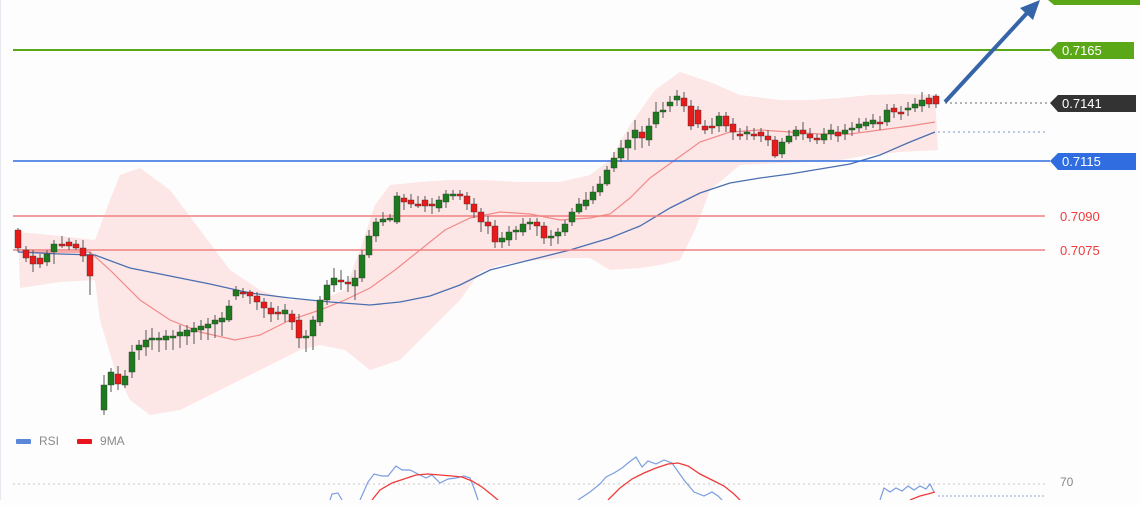 The width and height of the screenshot is (1140, 505). Describe the element at coordinates (70, 441) in the screenshot. I see `rsi-legend: RSI 9MA` at that location.